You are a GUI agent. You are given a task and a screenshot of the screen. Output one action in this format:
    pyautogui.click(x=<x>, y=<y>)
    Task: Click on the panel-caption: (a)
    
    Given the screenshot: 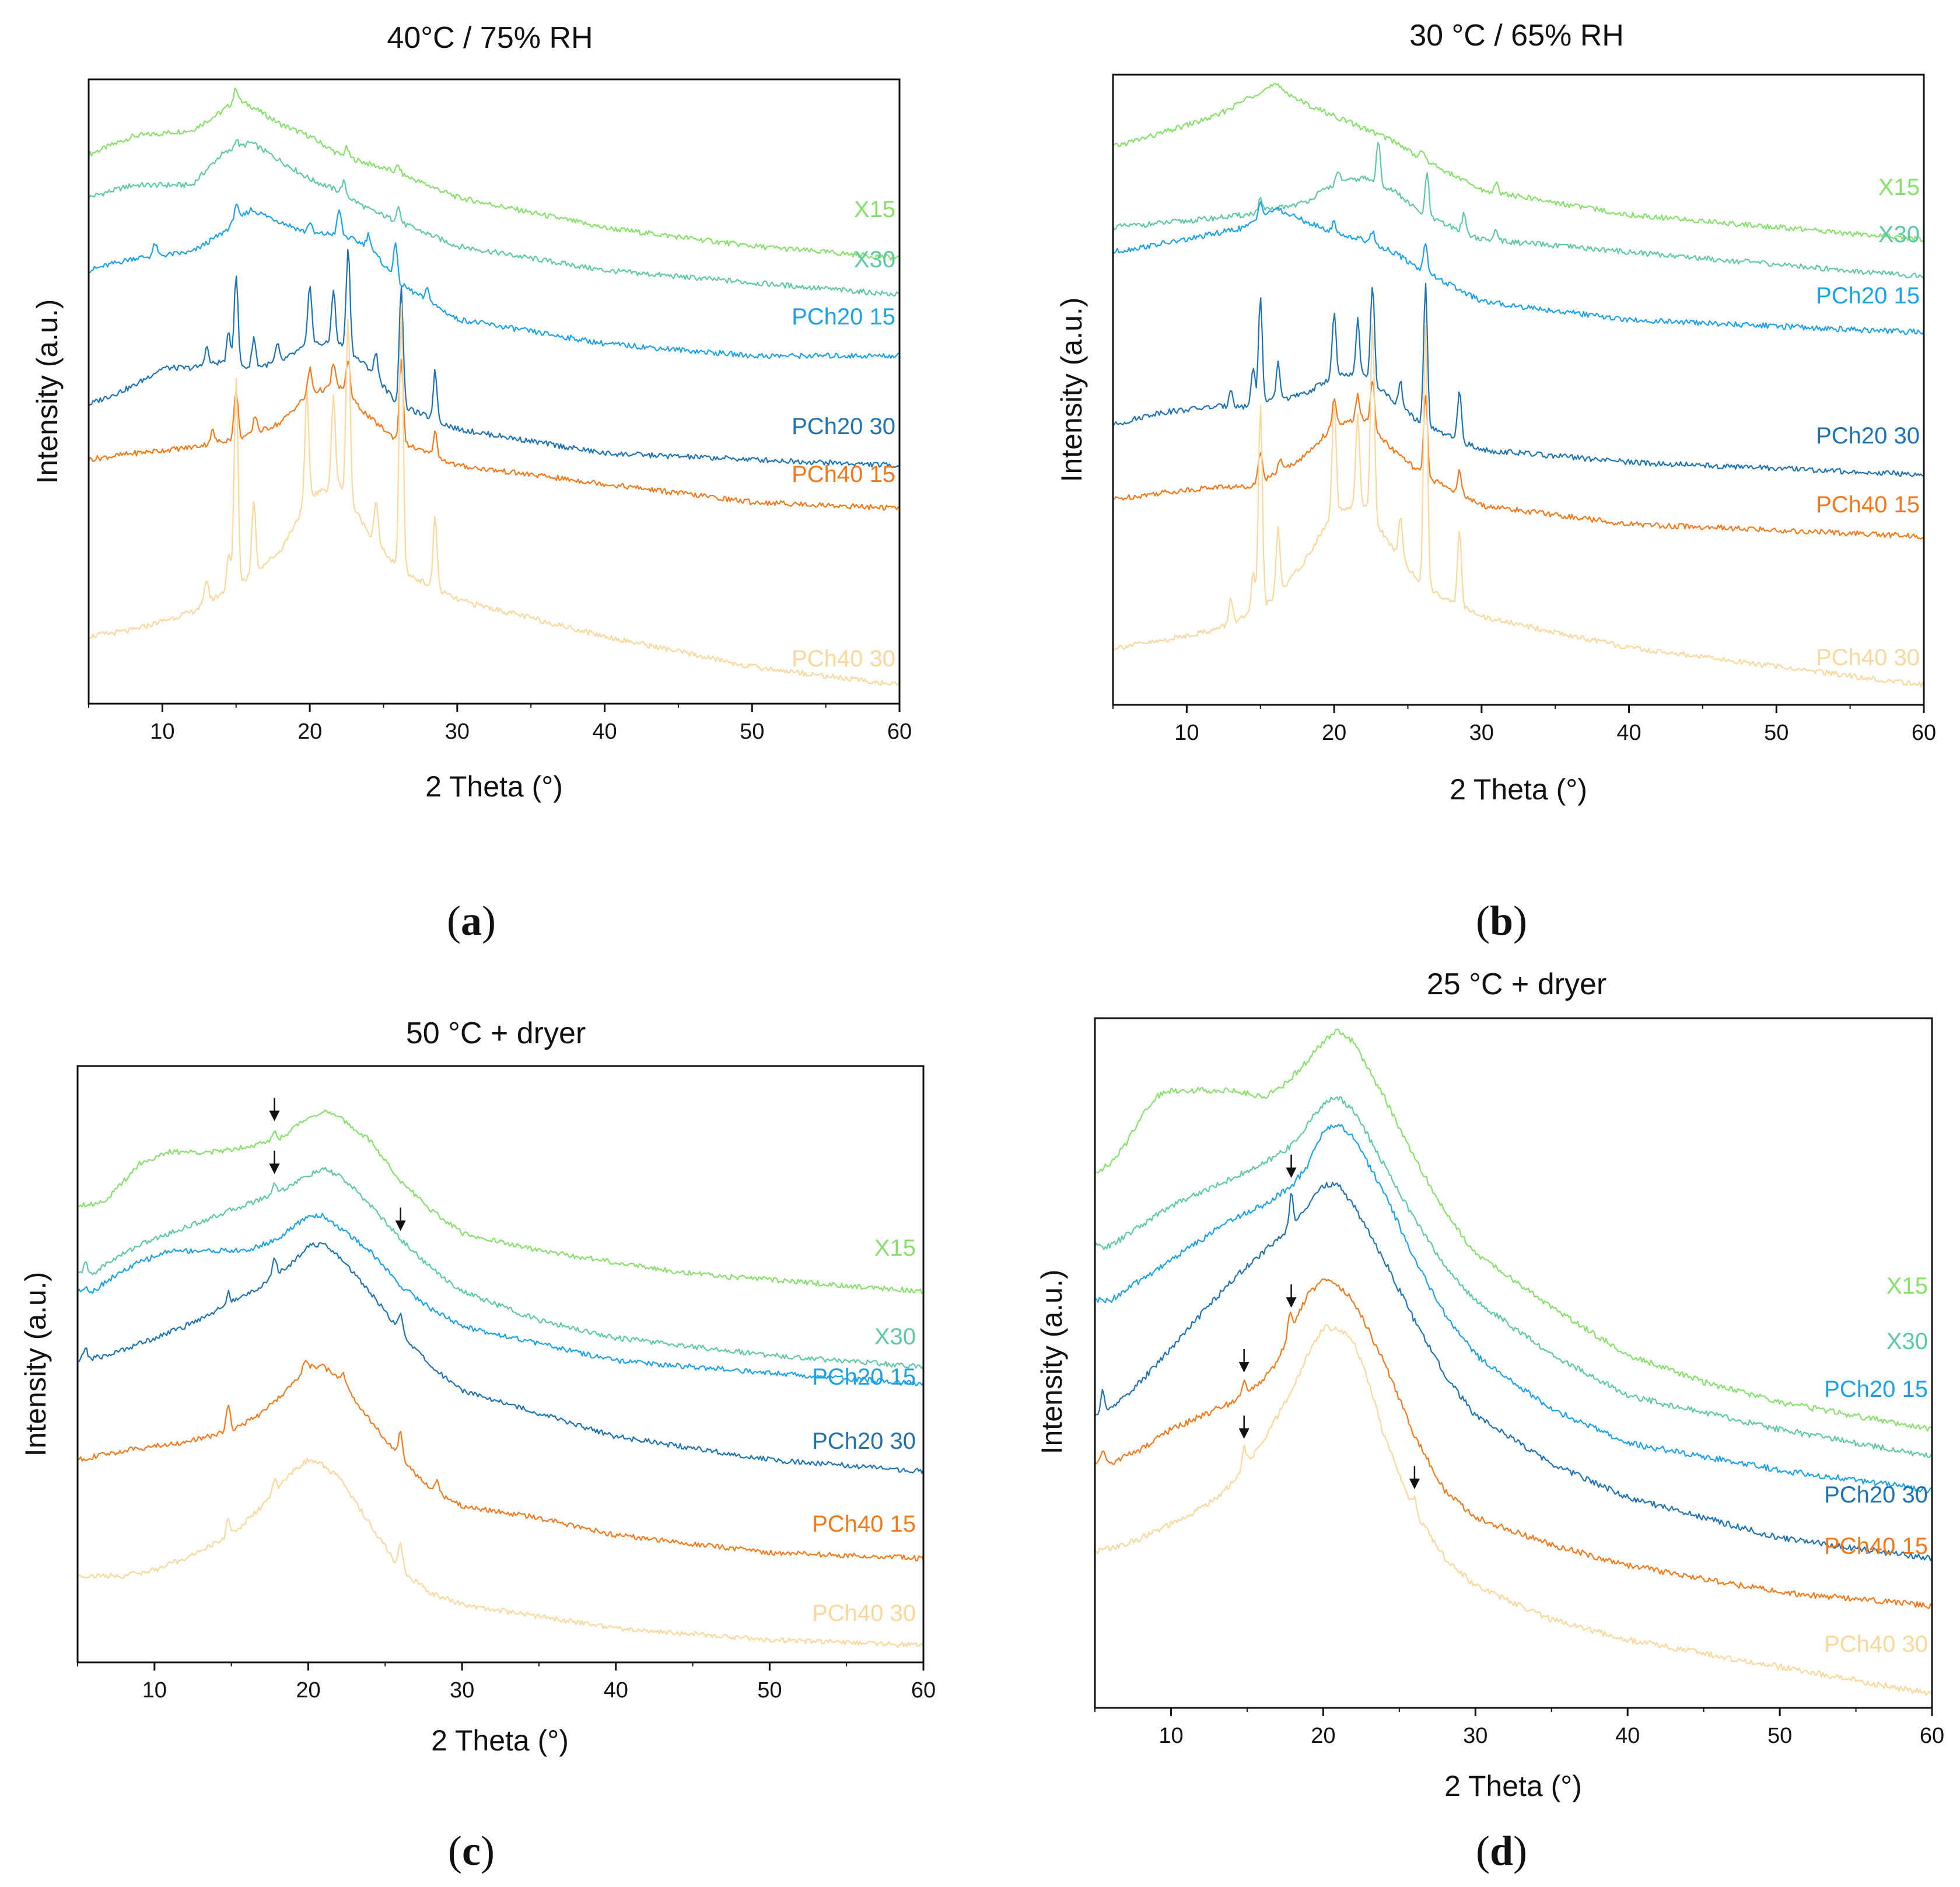 What is the action you would take?
    pyautogui.click(x=471, y=921)
    